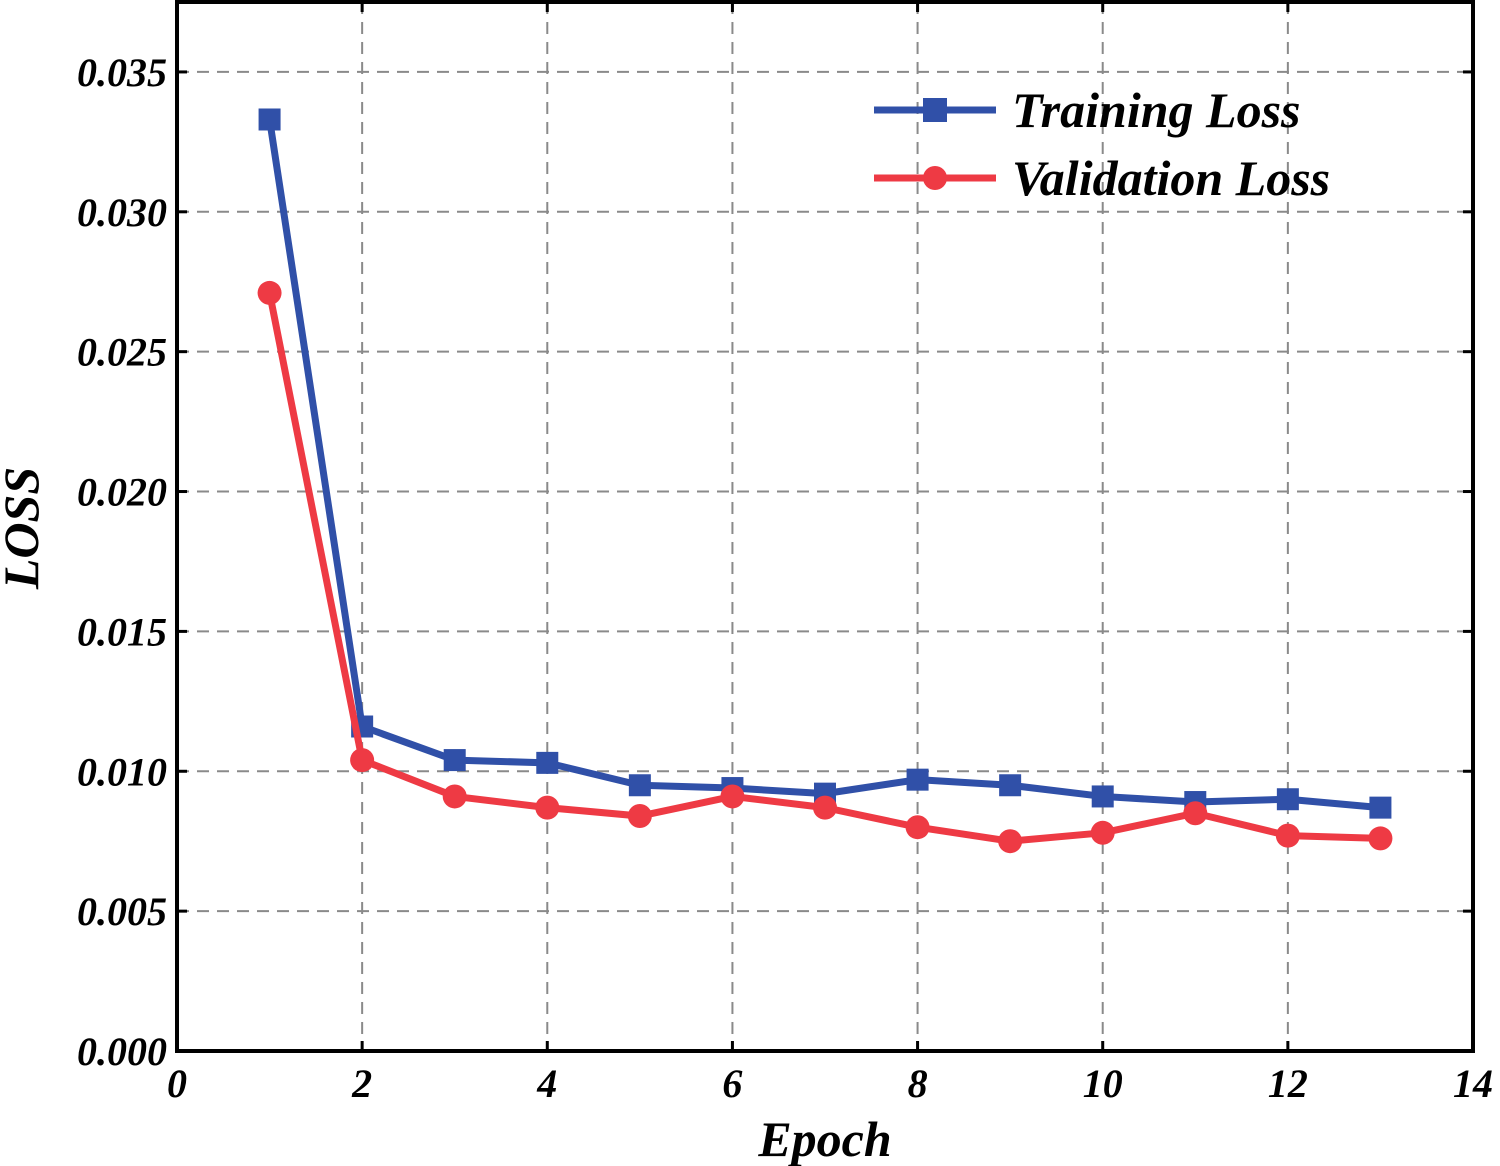 The height and width of the screenshot is (1166, 1500). What do you see at coordinates (24, 528) in the screenshot?
I see `y-axis-title: LOSS` at bounding box center [24, 528].